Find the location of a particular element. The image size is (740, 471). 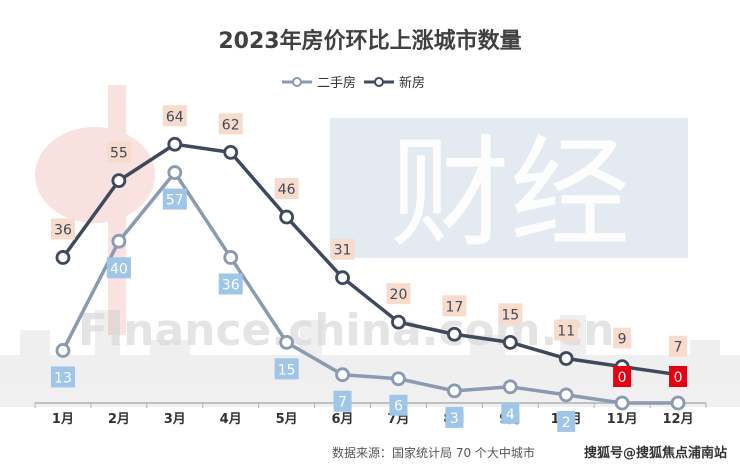

data-label-used-house: 7 is located at coordinates (342, 403).